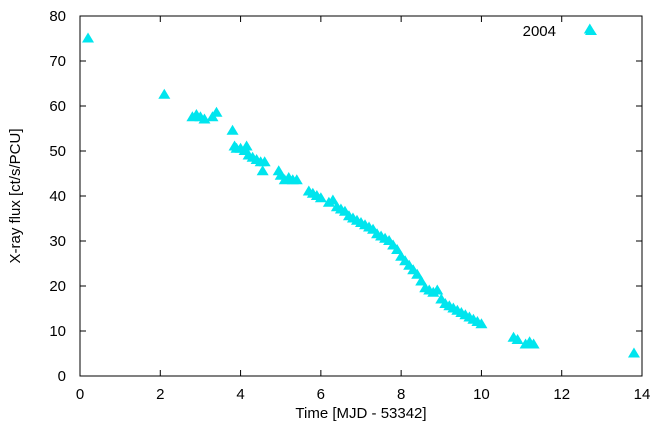 Image resolution: width=656 pixels, height=430 pixels. I want to click on x-tick-label: 14, so click(642, 394).